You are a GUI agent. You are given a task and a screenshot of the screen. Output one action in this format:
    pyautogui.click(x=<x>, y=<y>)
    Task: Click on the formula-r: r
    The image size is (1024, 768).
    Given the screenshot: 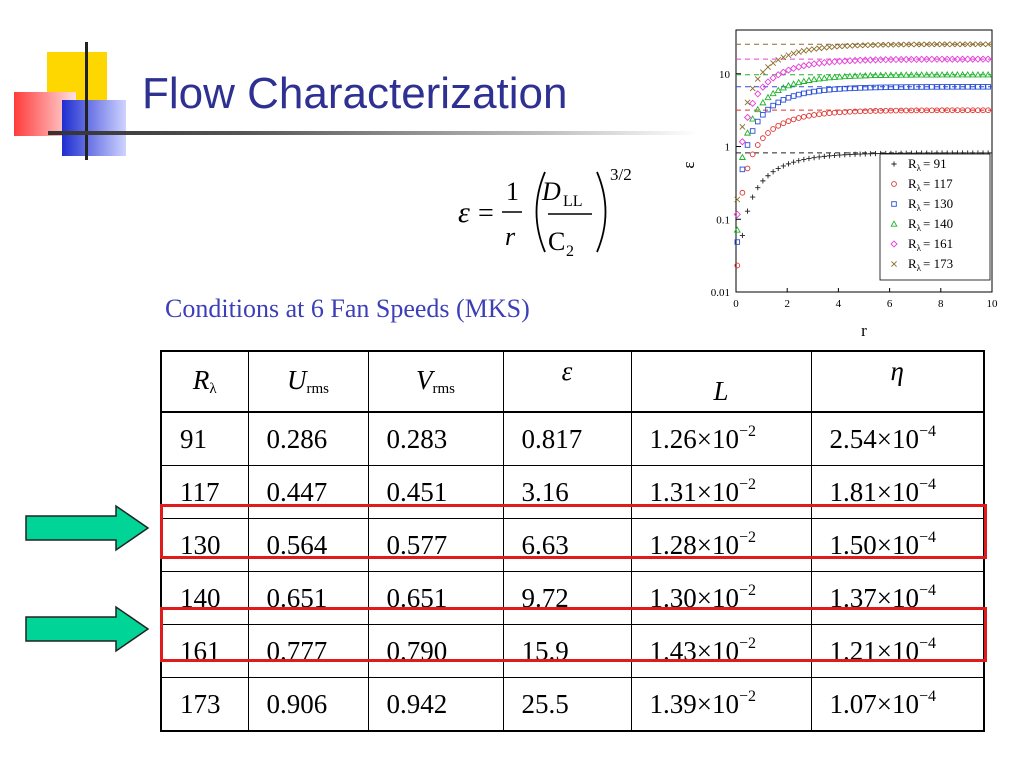 What is the action you would take?
    pyautogui.click(x=510, y=236)
    